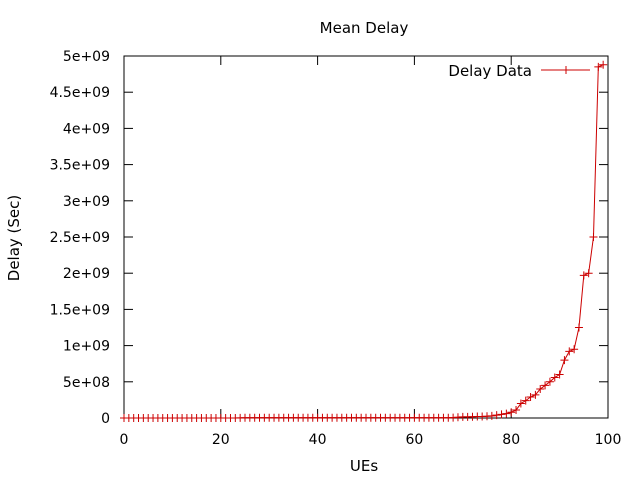  Describe the element at coordinates (86, 383) in the screenshot. I see `y-tick-label: 5e+08` at that location.